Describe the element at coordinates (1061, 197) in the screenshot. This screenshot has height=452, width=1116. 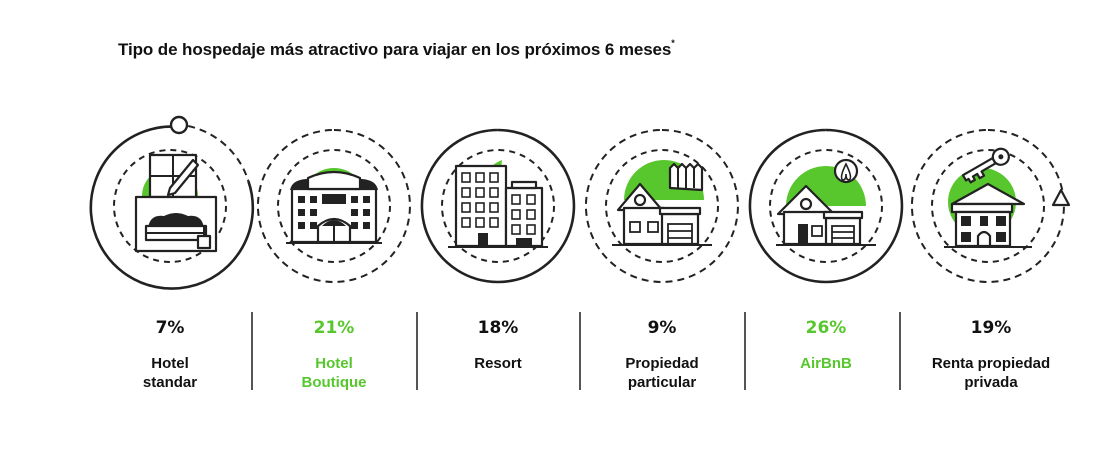
I see `end-arrow-icon` at that location.